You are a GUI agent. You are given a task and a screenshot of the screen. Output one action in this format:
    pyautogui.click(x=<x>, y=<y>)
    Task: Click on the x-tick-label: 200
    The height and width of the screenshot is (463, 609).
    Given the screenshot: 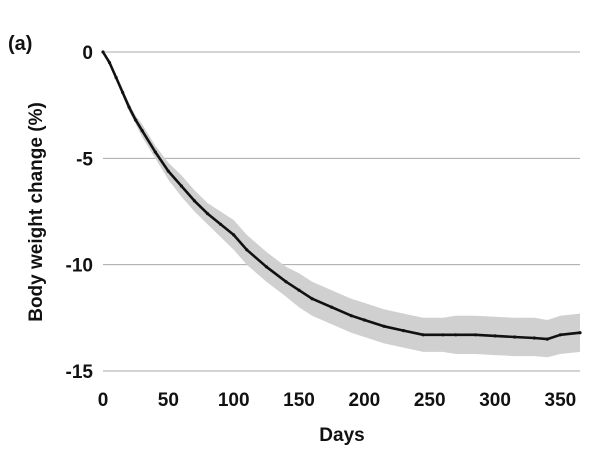 What is the action you would take?
    pyautogui.click(x=365, y=400)
    